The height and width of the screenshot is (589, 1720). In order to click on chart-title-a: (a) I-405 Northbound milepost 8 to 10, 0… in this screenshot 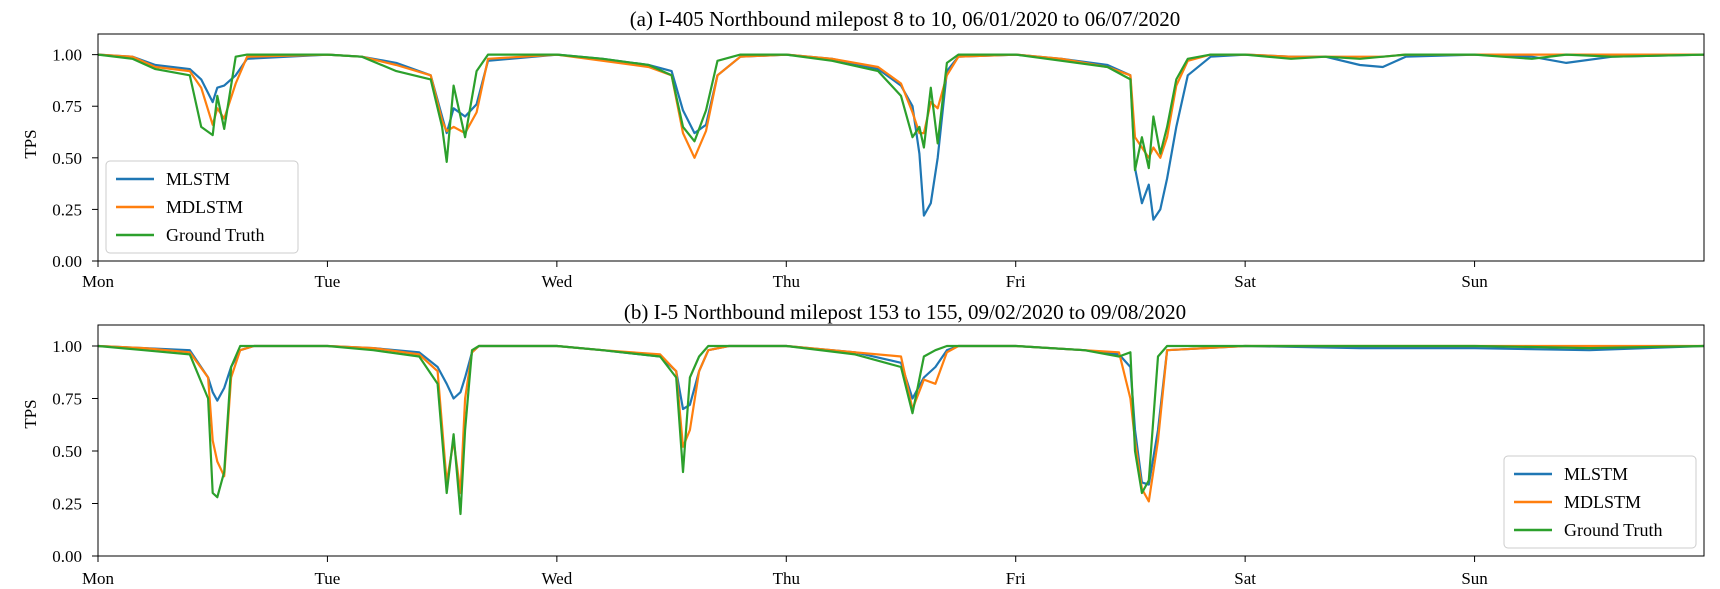, I will do `click(905, 19)`.